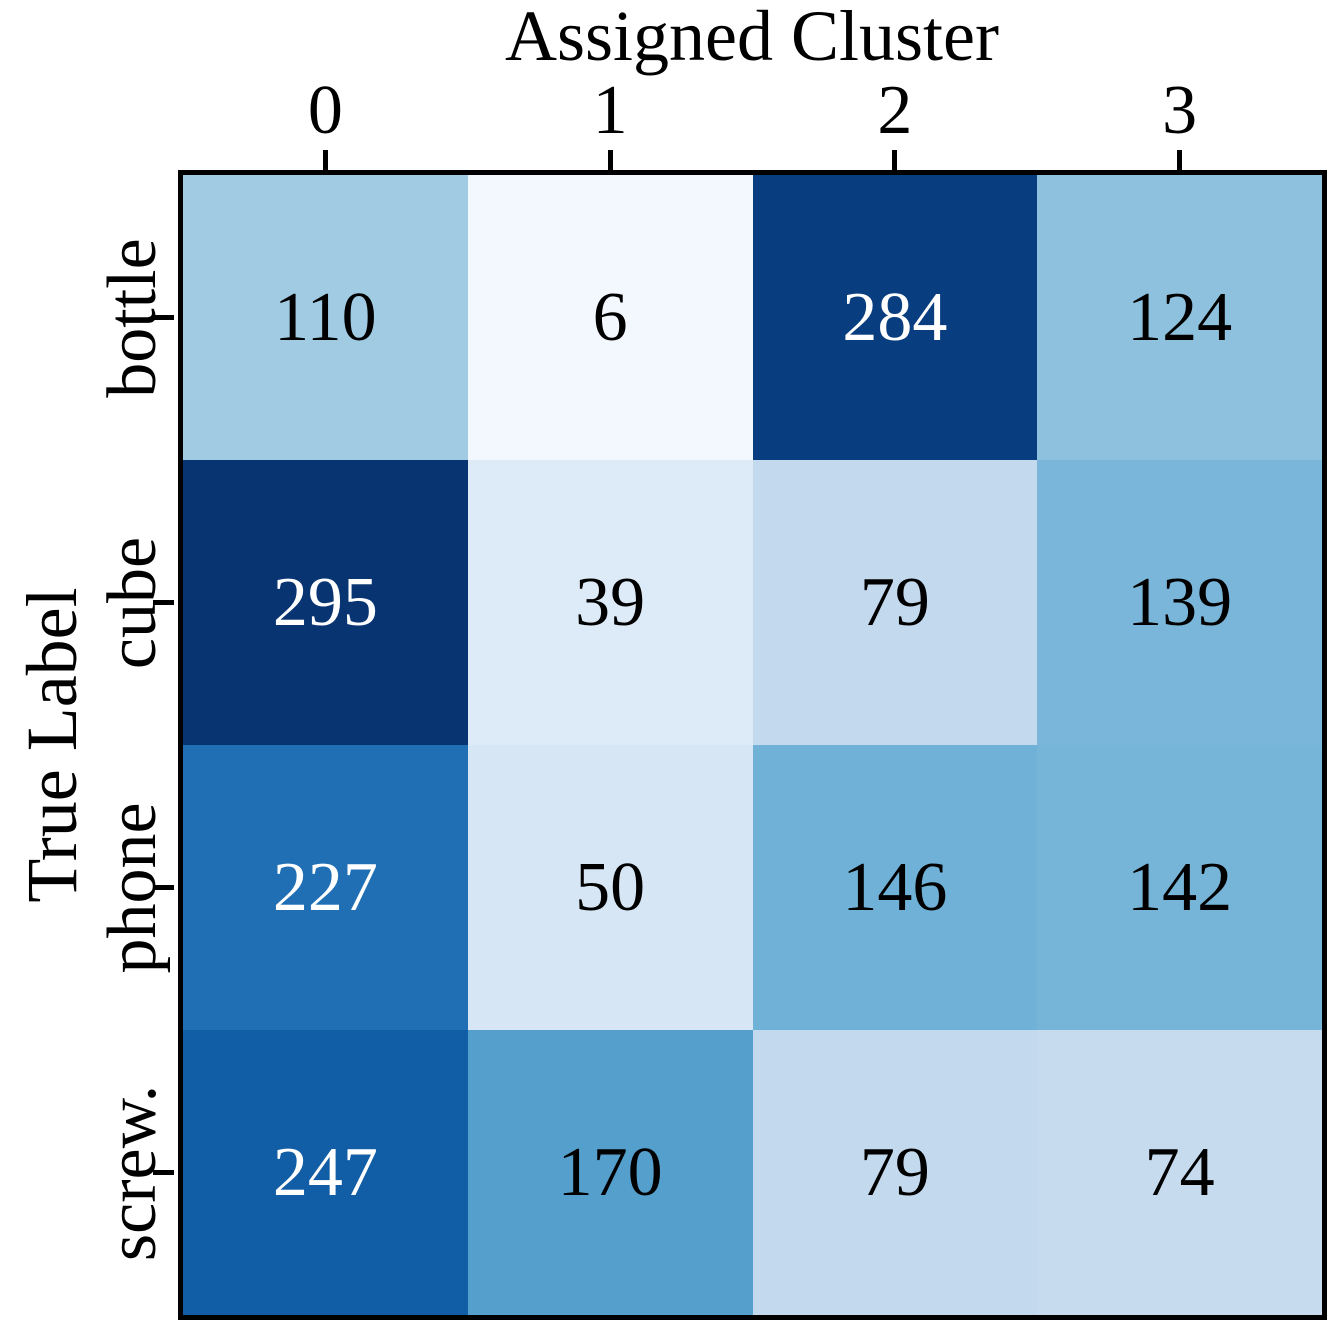 The image size is (1340, 1331). What do you see at coordinates (52, 745) in the screenshot?
I see `y-axis-title: True Label` at bounding box center [52, 745].